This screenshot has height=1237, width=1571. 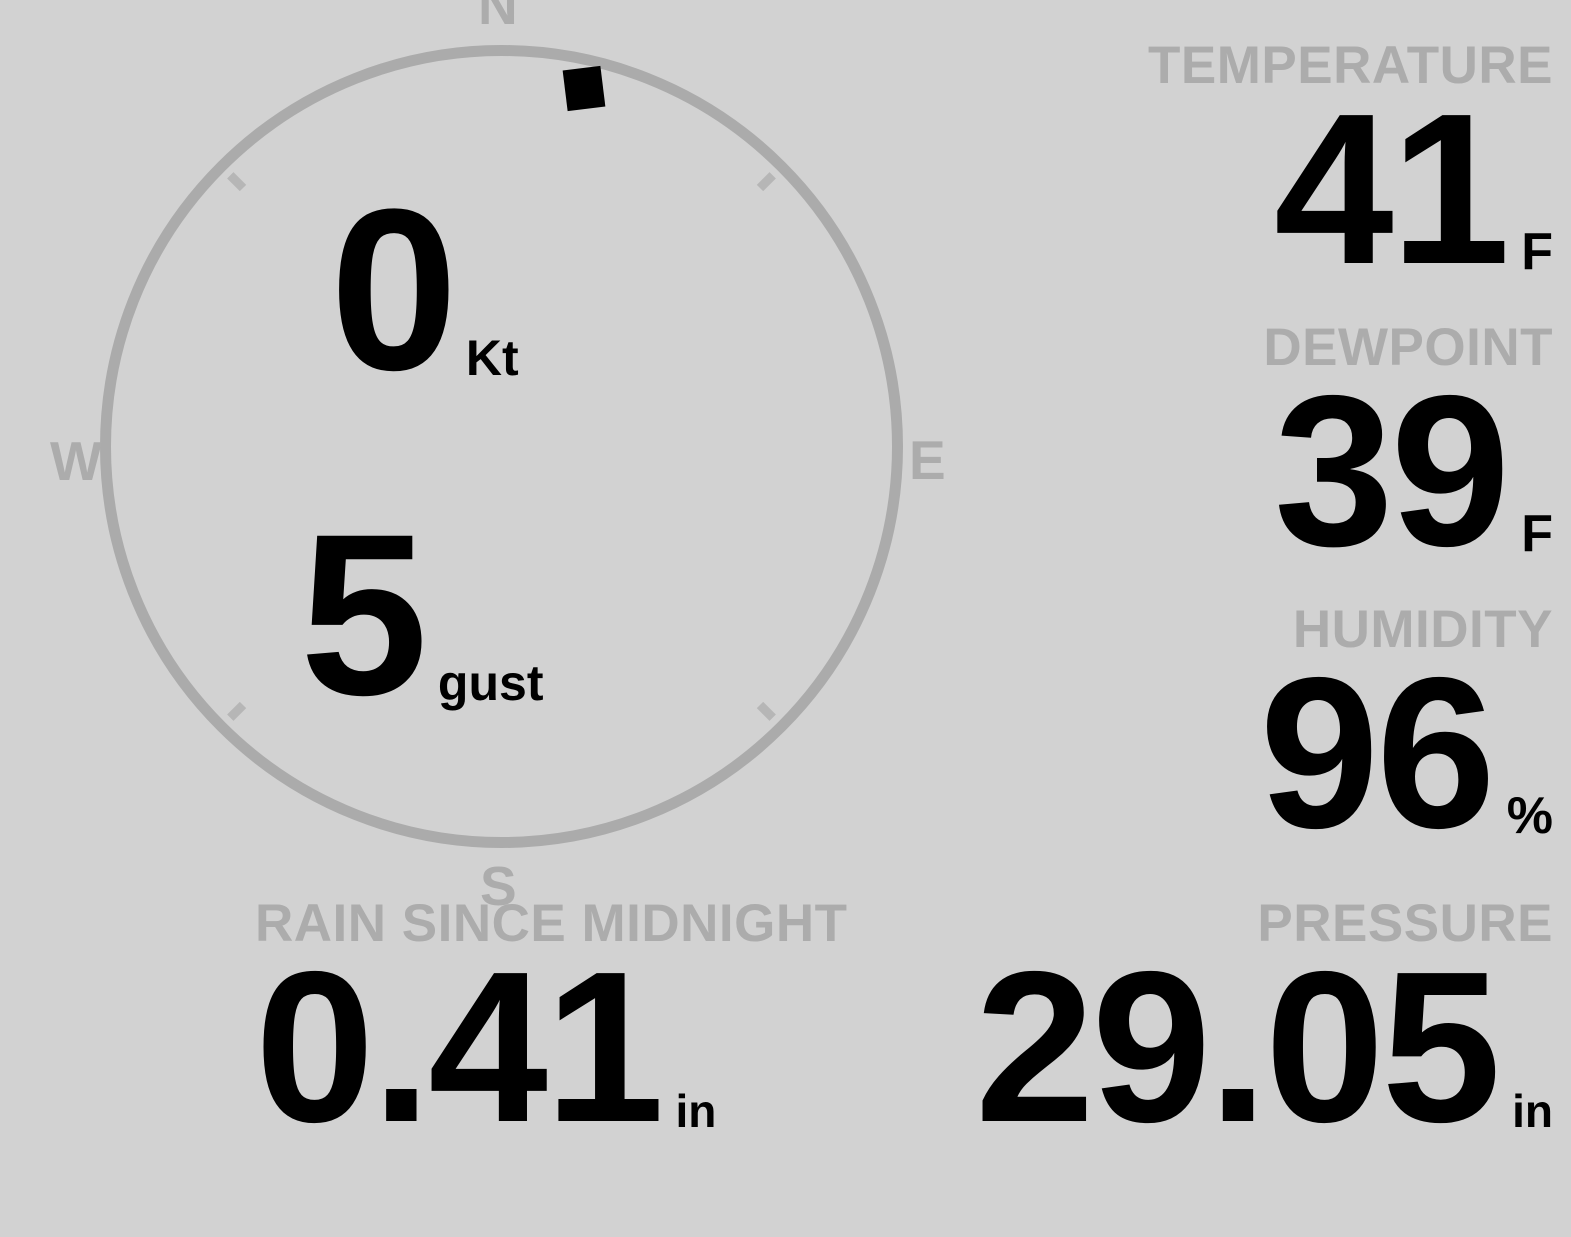 I want to click on metric-humidity: HUMIDITY 96 %, so click(x=1406, y=736).